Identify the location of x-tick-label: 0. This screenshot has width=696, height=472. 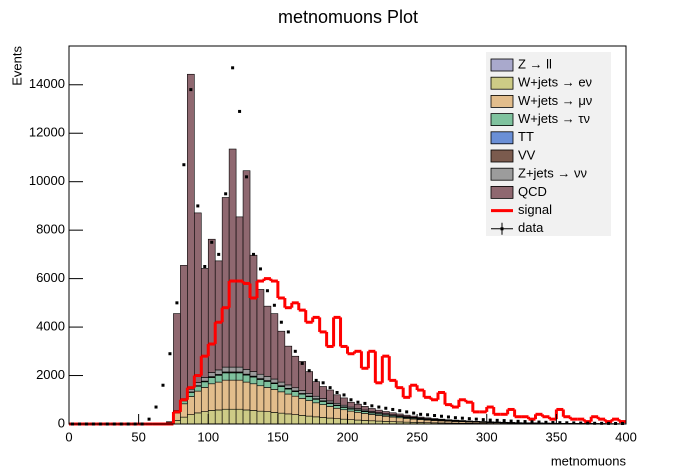
(68, 436).